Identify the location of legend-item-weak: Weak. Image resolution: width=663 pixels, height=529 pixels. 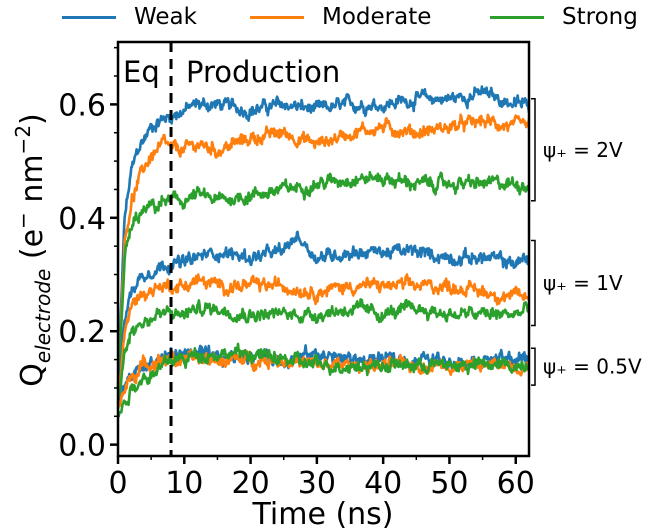
(129, 17).